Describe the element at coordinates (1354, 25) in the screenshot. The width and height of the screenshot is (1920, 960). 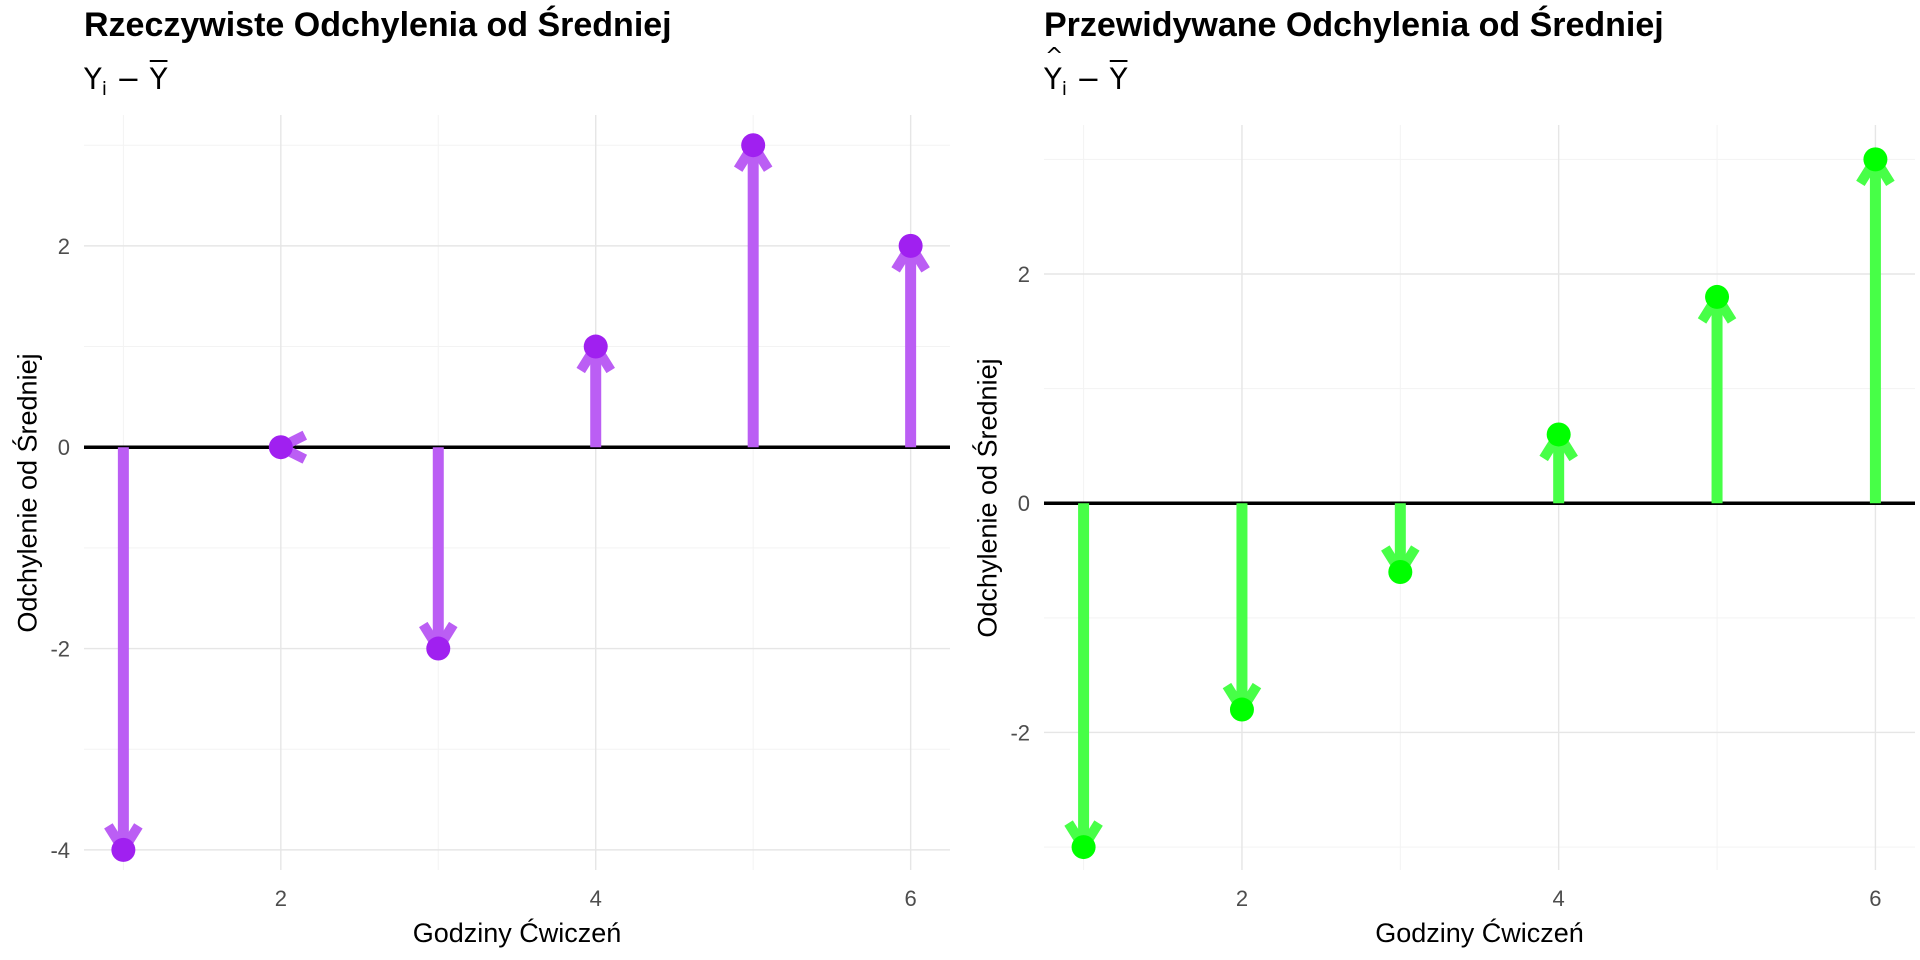
I see `chart-title: Przewidywane Odchylenia od Średniej` at that location.